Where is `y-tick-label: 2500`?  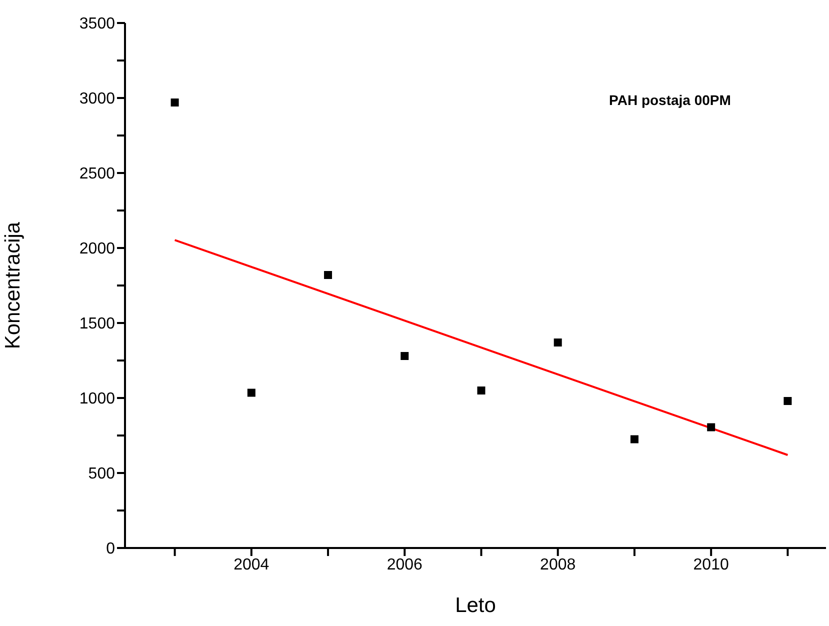 y-tick-label: 2500 is located at coordinates (97, 174).